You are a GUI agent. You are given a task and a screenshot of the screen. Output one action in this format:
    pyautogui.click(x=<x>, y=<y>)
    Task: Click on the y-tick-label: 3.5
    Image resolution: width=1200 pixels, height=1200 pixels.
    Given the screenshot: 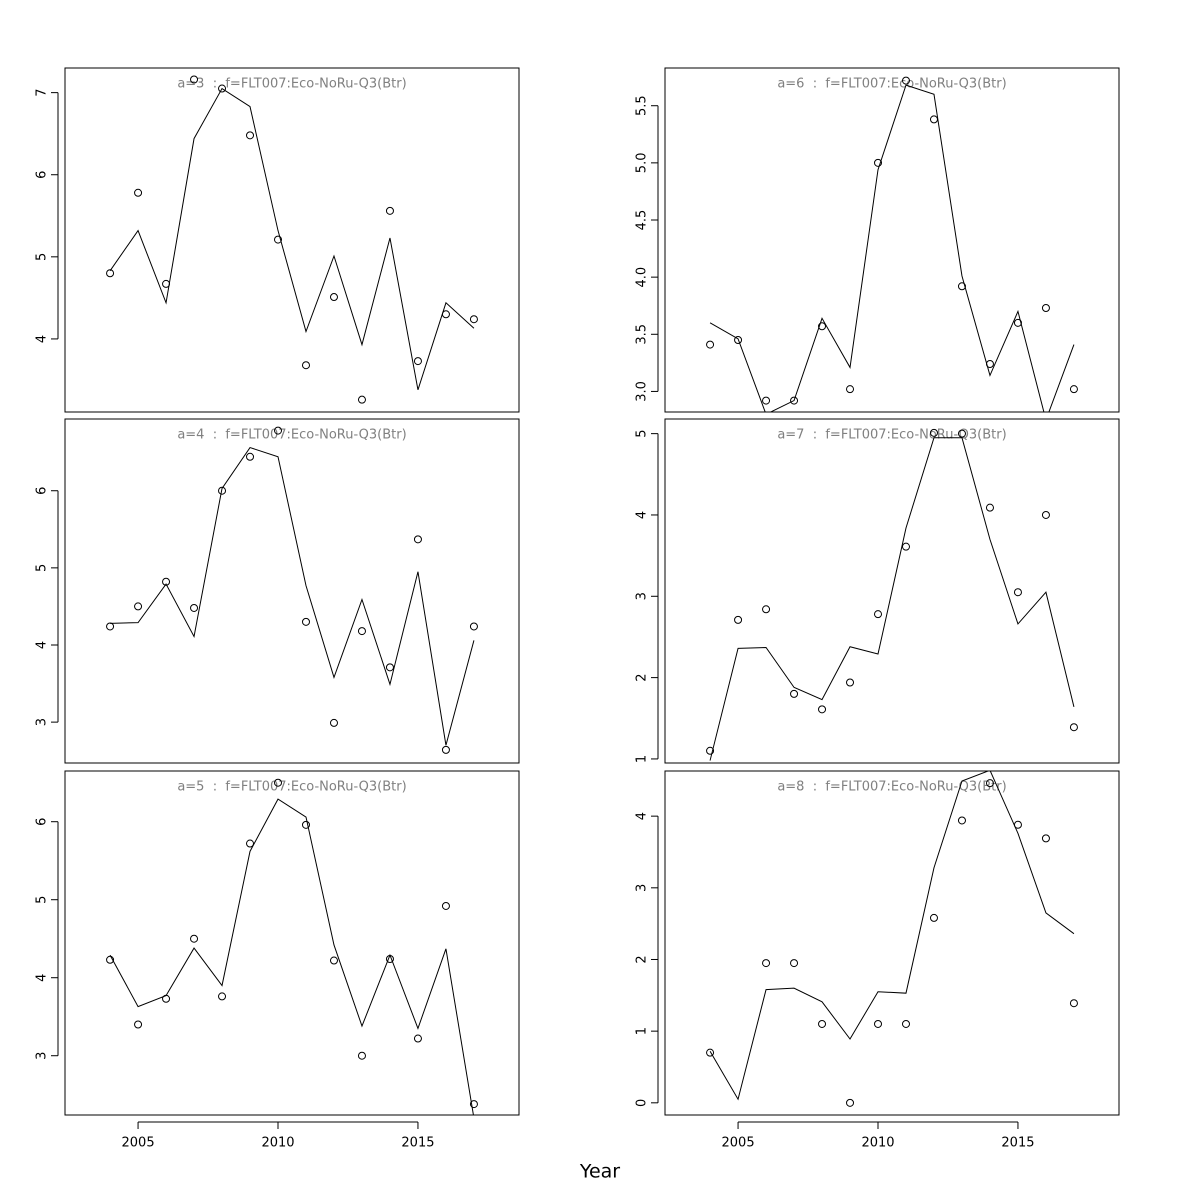 What is the action you would take?
    pyautogui.click(x=642, y=334)
    